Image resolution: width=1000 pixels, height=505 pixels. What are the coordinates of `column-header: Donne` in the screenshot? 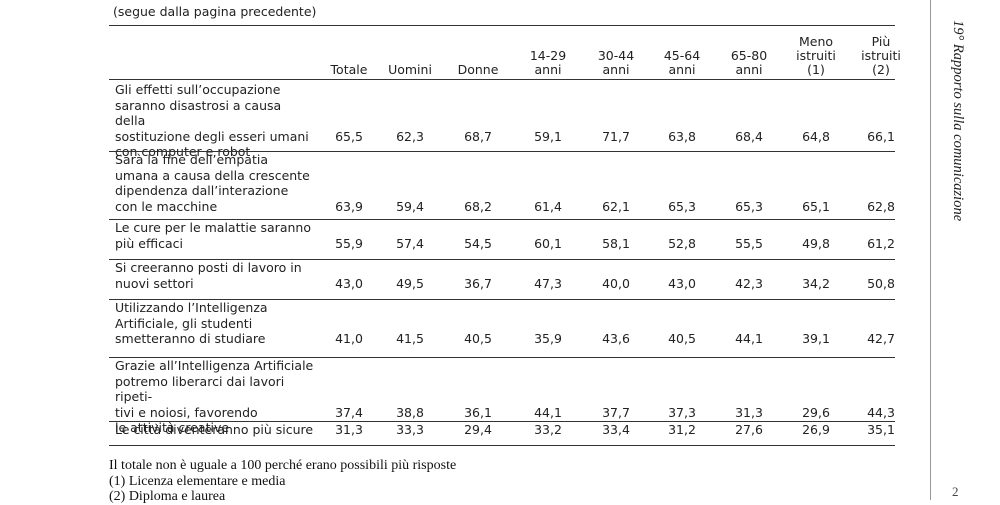 It's located at (478, 70).